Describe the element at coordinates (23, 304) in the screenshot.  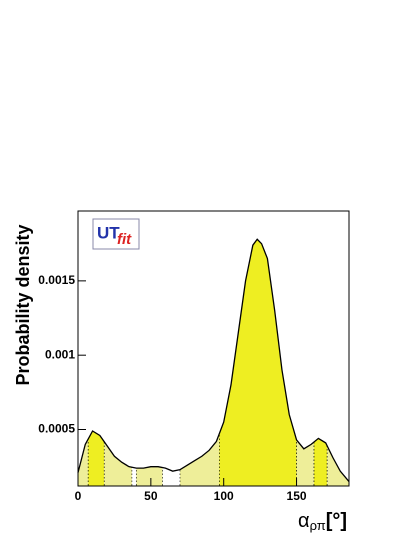
I see `y-axis-label: Probability density` at that location.